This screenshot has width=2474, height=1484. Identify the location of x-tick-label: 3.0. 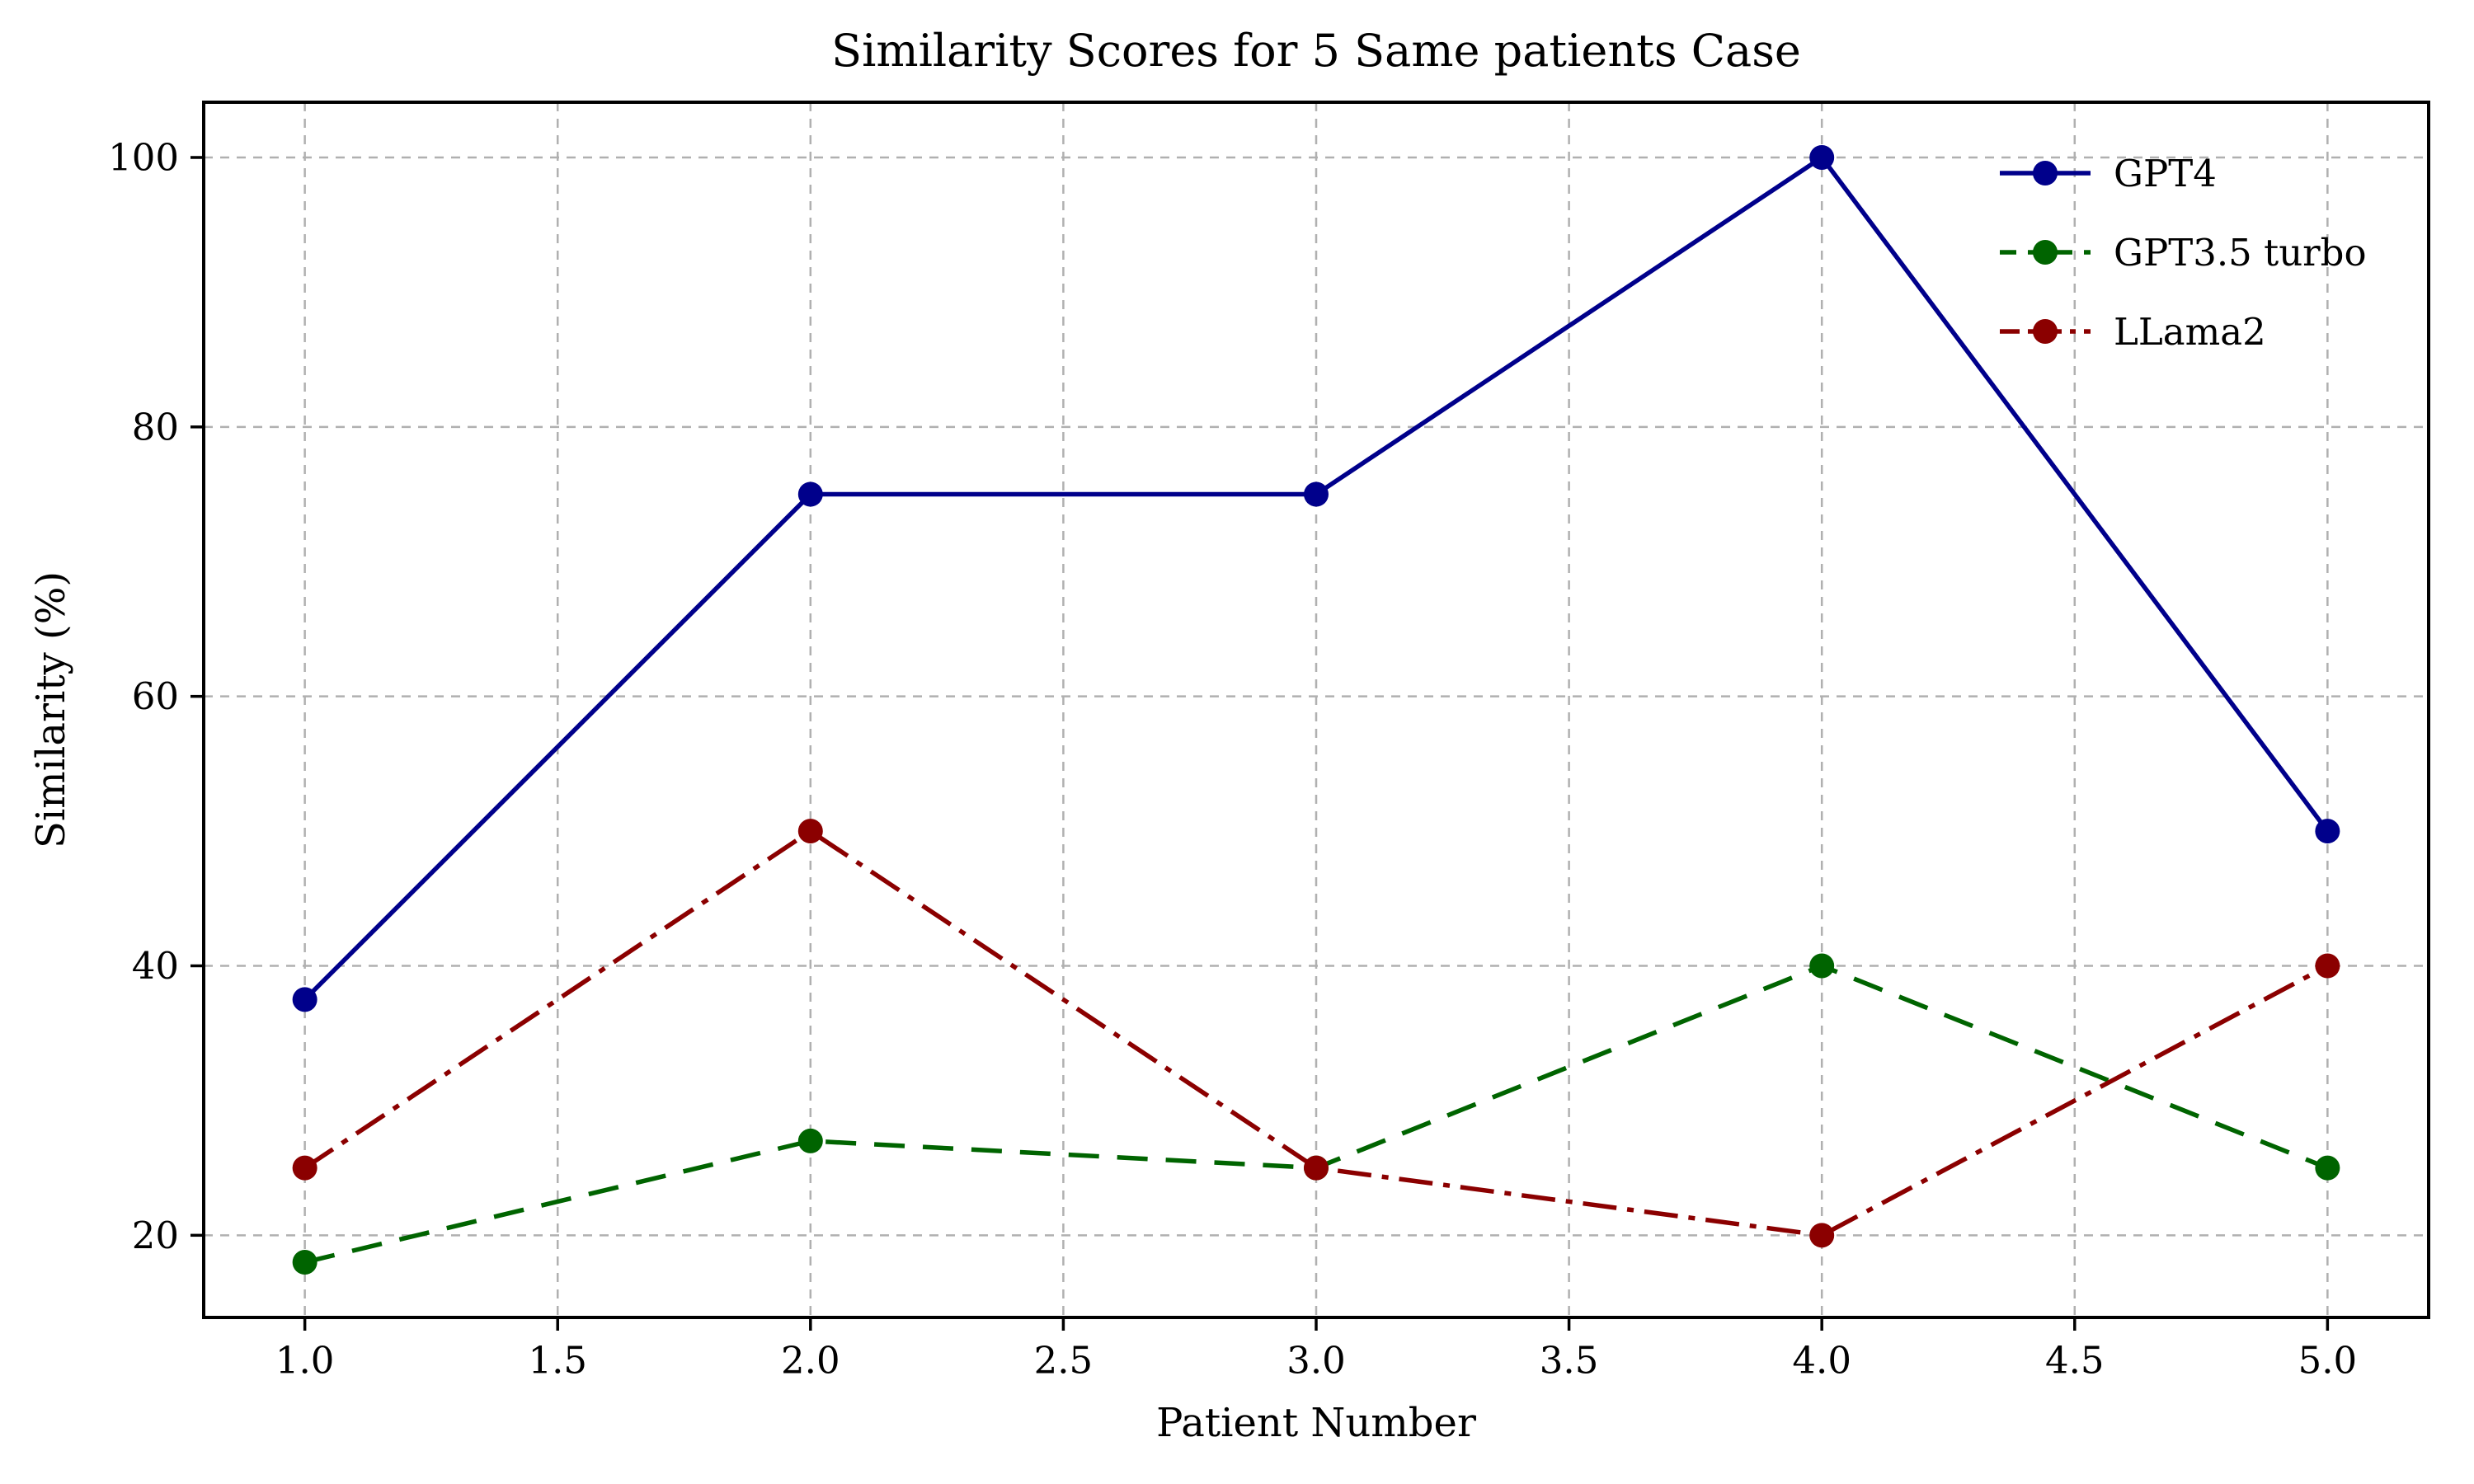
(1316, 1361).